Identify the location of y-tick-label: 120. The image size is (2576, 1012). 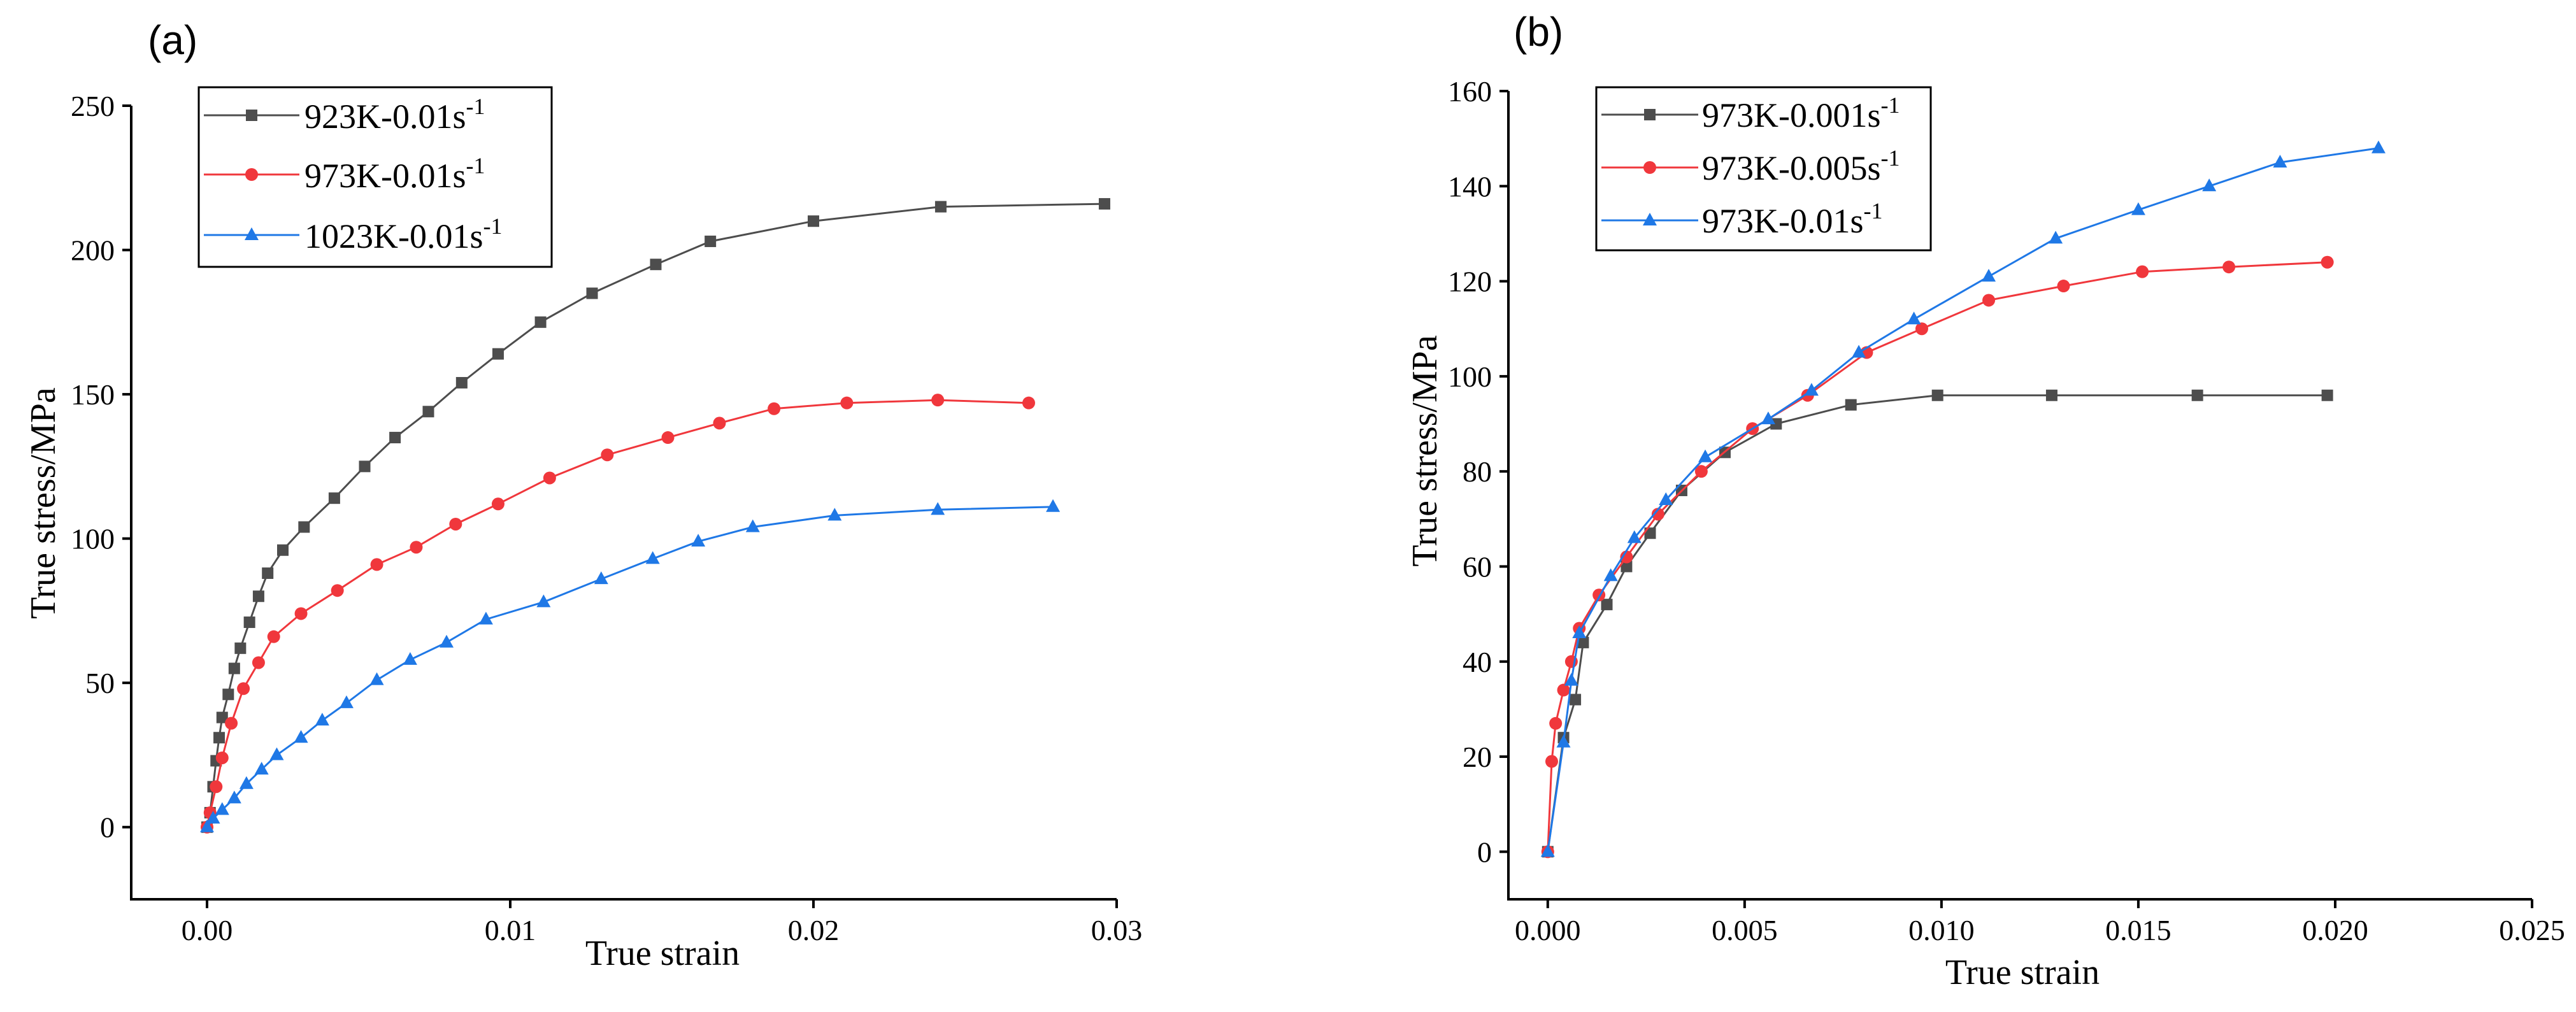
(1470, 282).